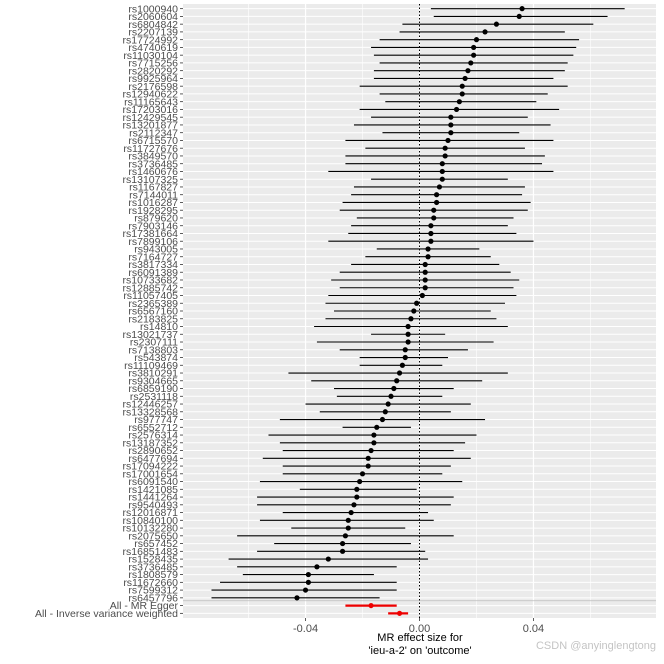 The height and width of the screenshot is (664, 664). I want to click on y-tick-label-23: rs1167827, so click(153, 188).